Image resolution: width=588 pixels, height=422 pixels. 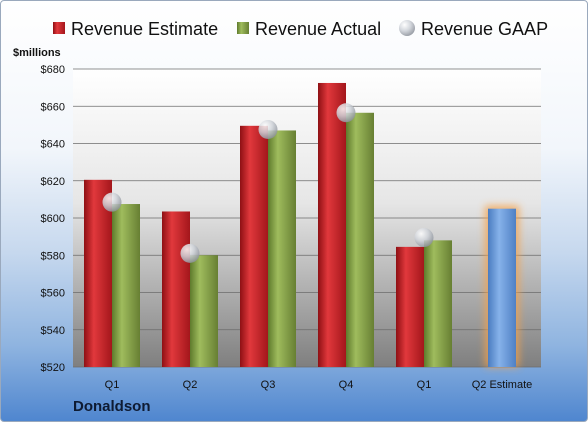 I want to click on y-tick-label: $540, so click(x=53, y=331).